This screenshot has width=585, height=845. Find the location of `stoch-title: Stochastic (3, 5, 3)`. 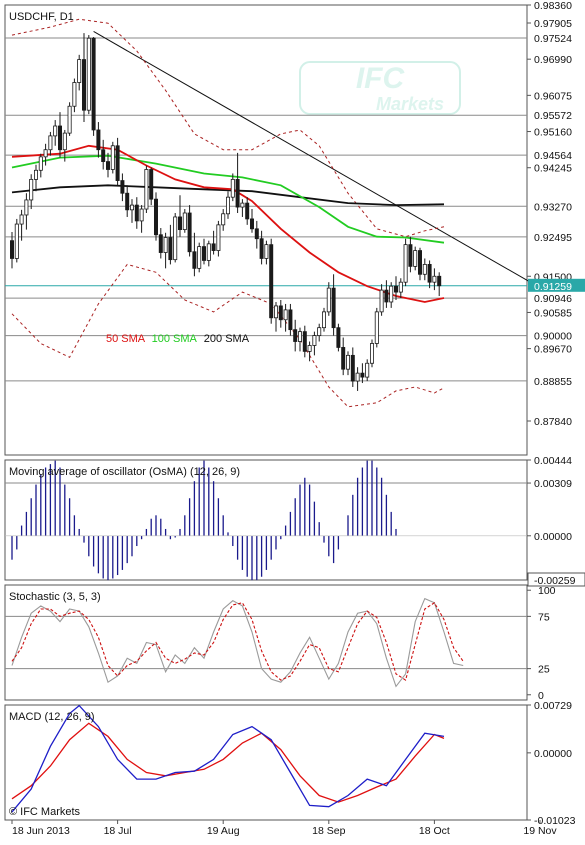

stoch-title: Stochastic (3, 5, 3) is located at coordinates (55, 597).